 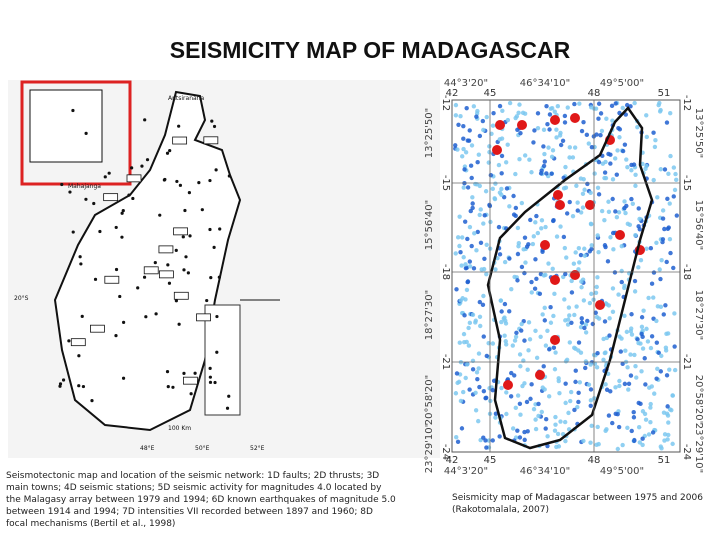 I want to click on lat-tick-label: -12, so click(x=686, y=103).